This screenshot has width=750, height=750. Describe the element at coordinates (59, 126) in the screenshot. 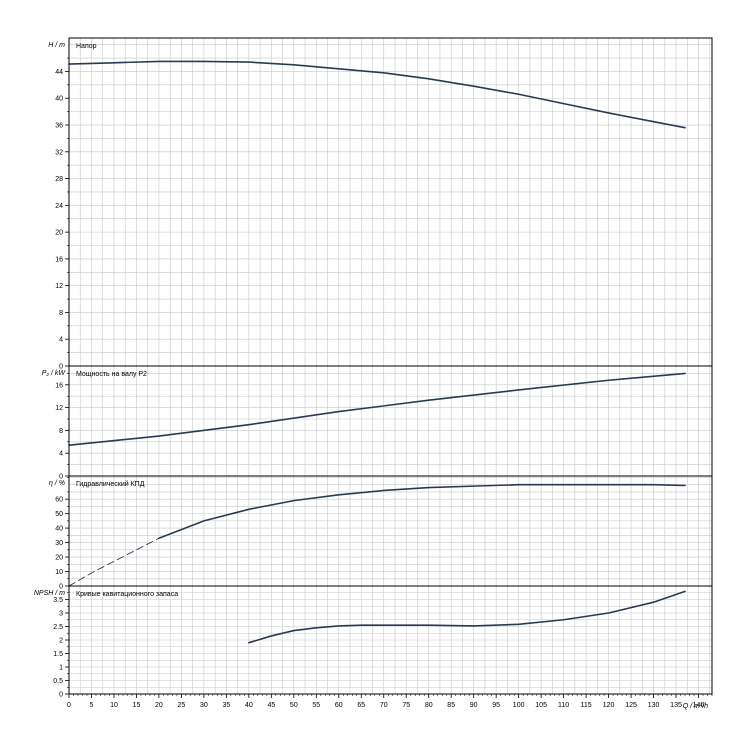

I see `y-tick-label: 36` at that location.